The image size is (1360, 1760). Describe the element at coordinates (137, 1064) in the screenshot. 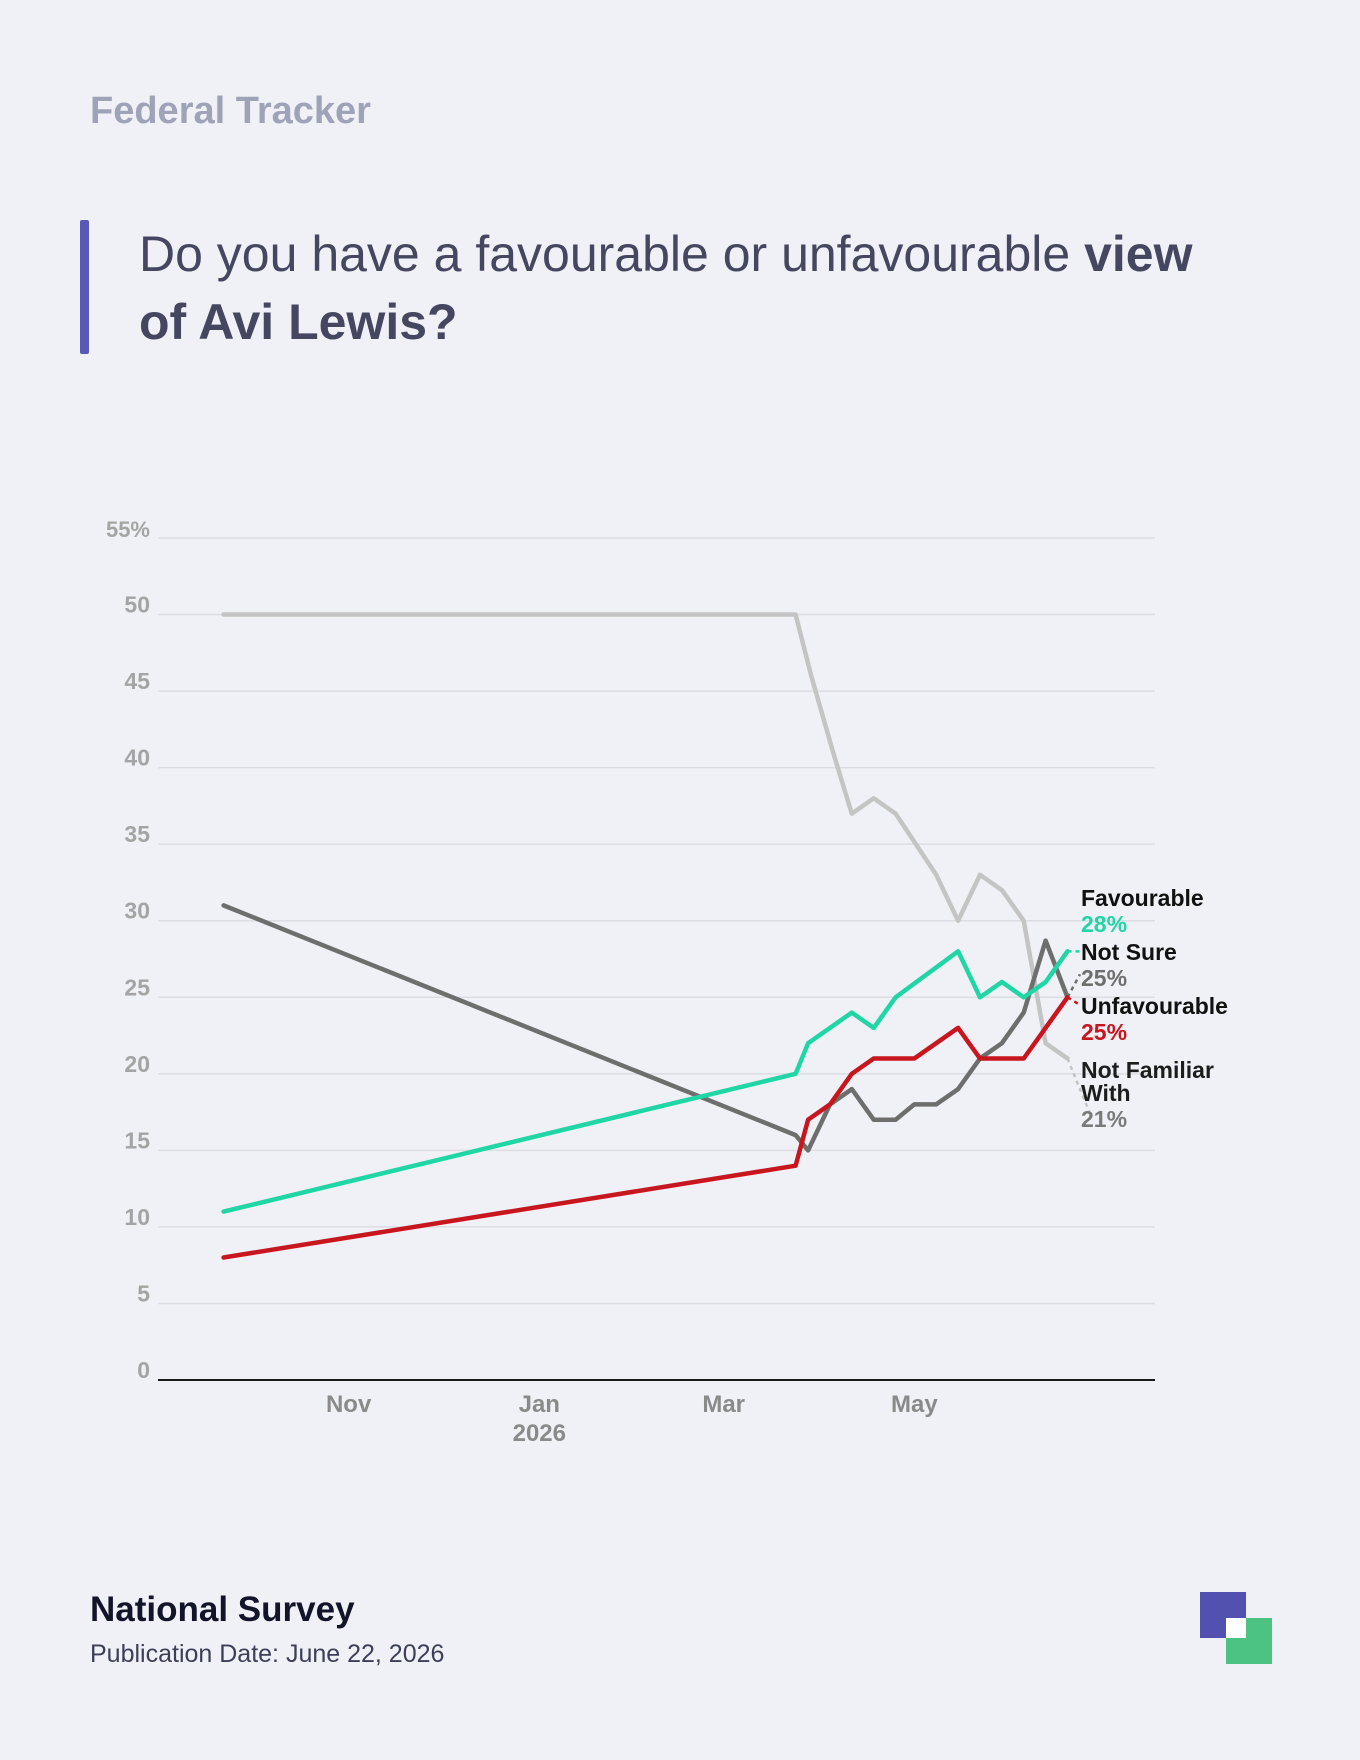

I see `y-tick-label: 20` at that location.